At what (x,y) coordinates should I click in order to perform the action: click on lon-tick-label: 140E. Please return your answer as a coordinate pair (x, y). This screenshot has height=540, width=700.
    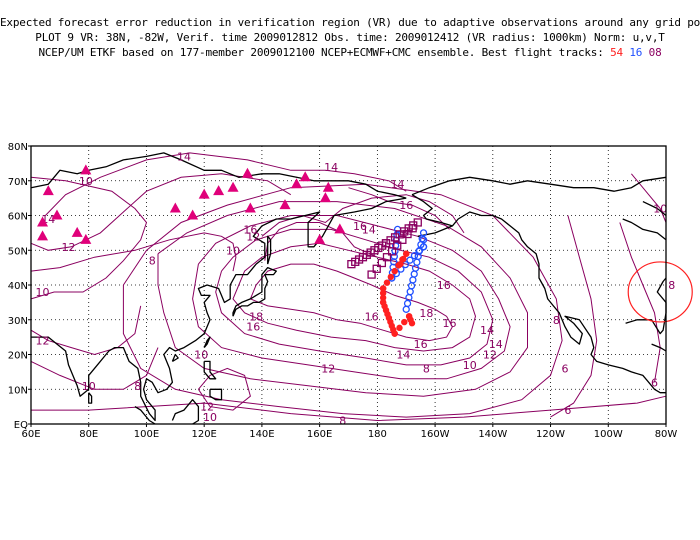
    Looking at the image, I should click on (261, 434).